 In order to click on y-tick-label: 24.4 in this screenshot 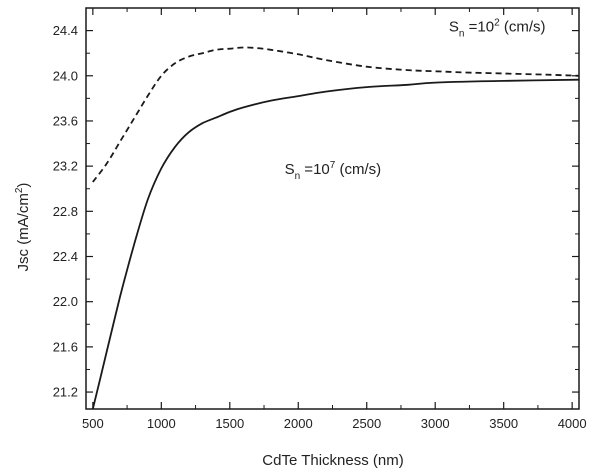, I will do `click(65, 30)`.